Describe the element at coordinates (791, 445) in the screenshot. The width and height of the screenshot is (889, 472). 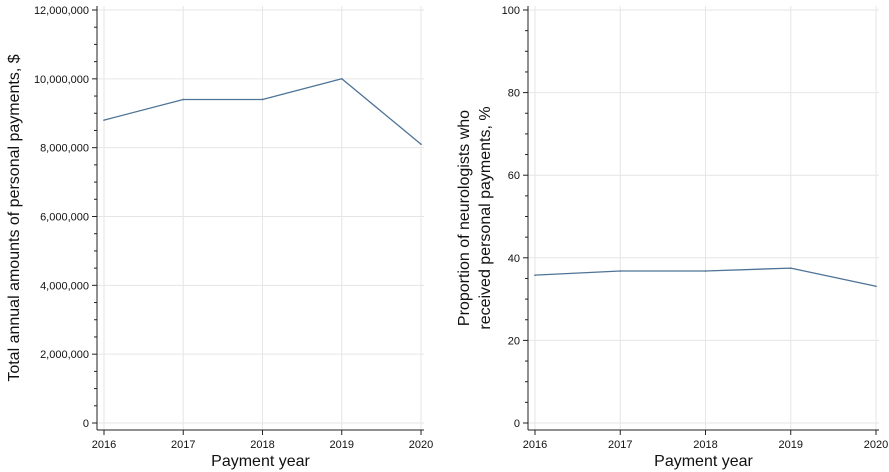
I see `chart-2-x-tick-label-3: 2019` at that location.